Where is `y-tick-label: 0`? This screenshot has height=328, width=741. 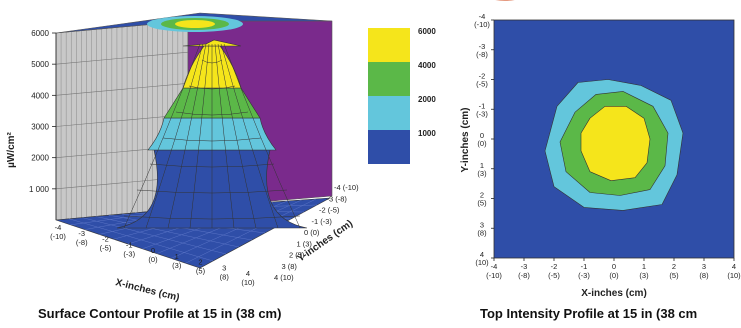 y-tick-label: 0 is located at coordinates (482, 135).